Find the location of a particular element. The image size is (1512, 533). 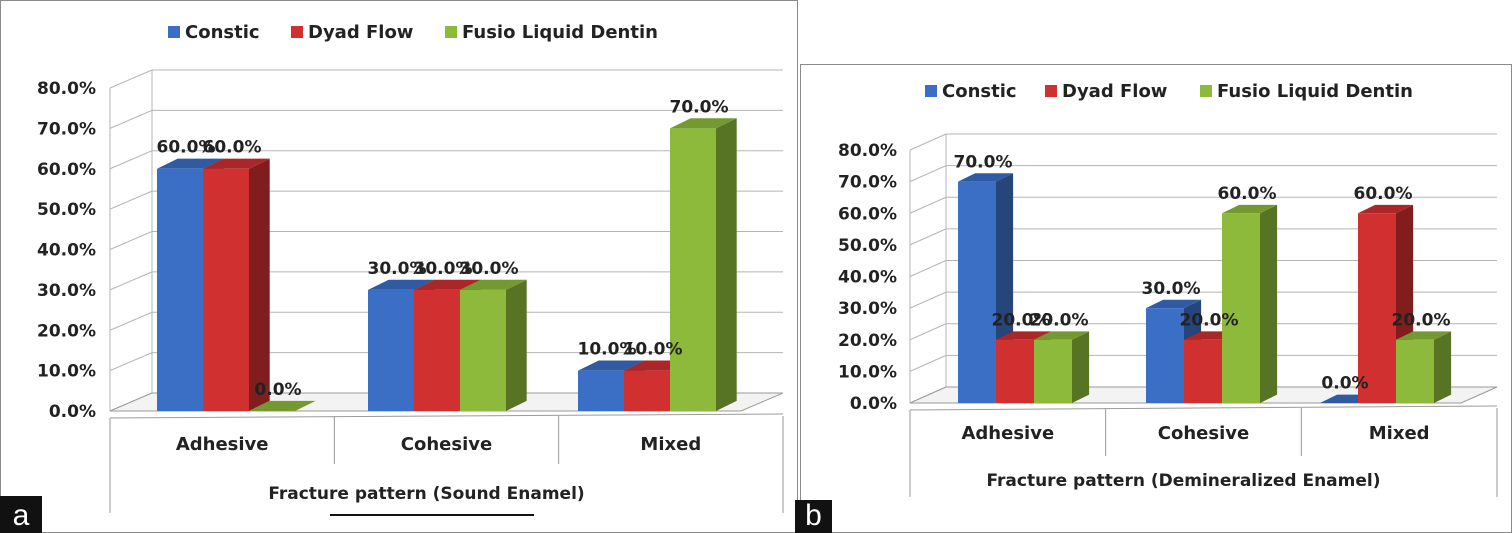

x-axis-title: Fracture pattern (Sound Enamel) is located at coordinates (426, 494).